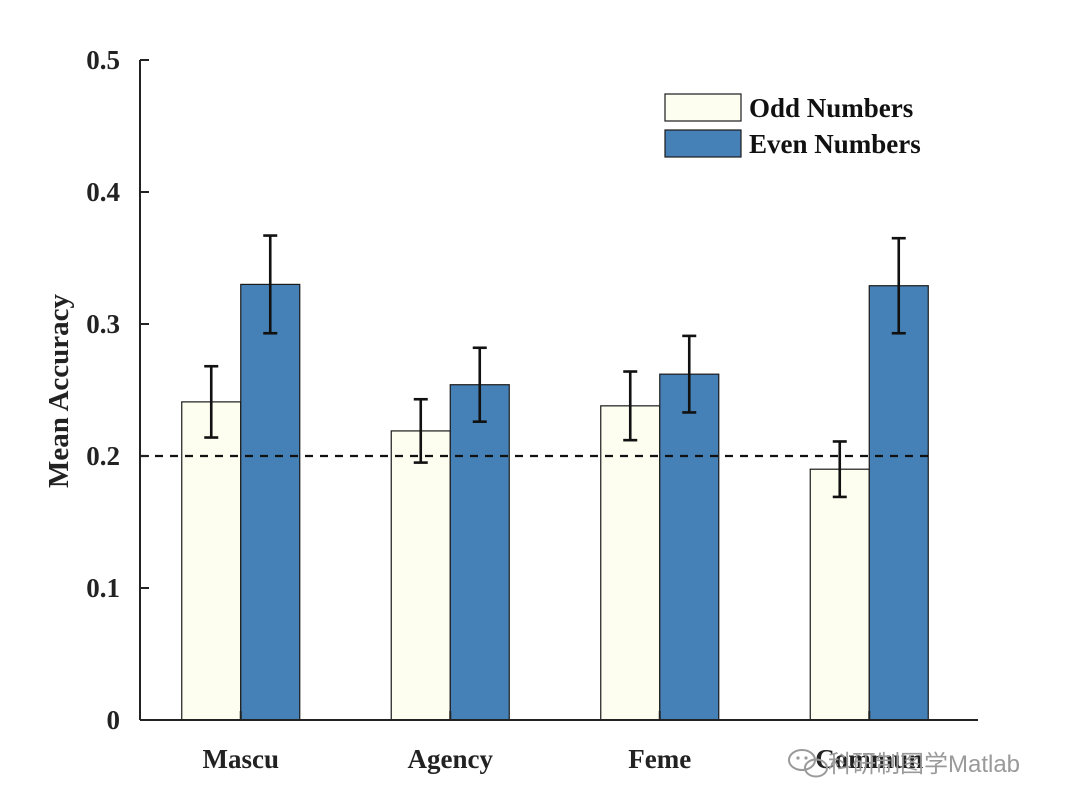  What do you see at coordinates (869, 759) in the screenshot?
I see `x-tick-label-commun: Commun` at bounding box center [869, 759].